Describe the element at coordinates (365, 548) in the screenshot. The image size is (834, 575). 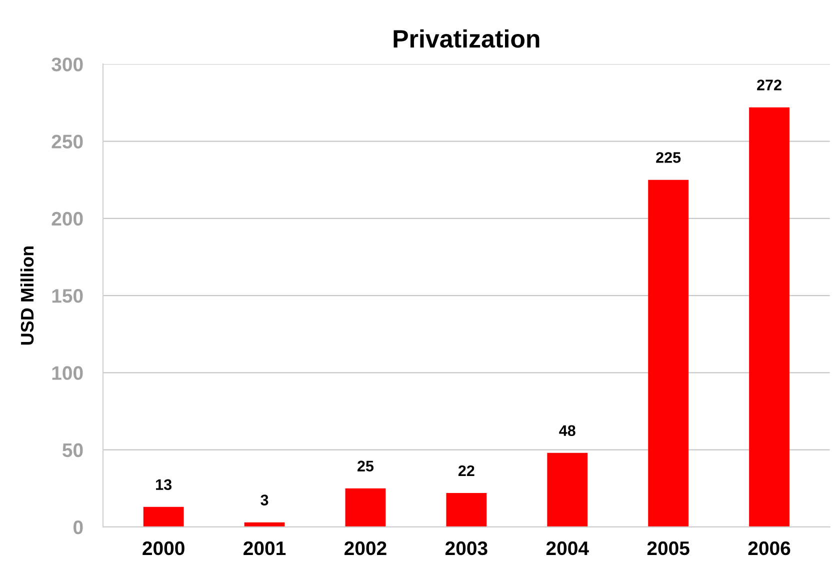
I see `x-tick-label: 2002` at that location.